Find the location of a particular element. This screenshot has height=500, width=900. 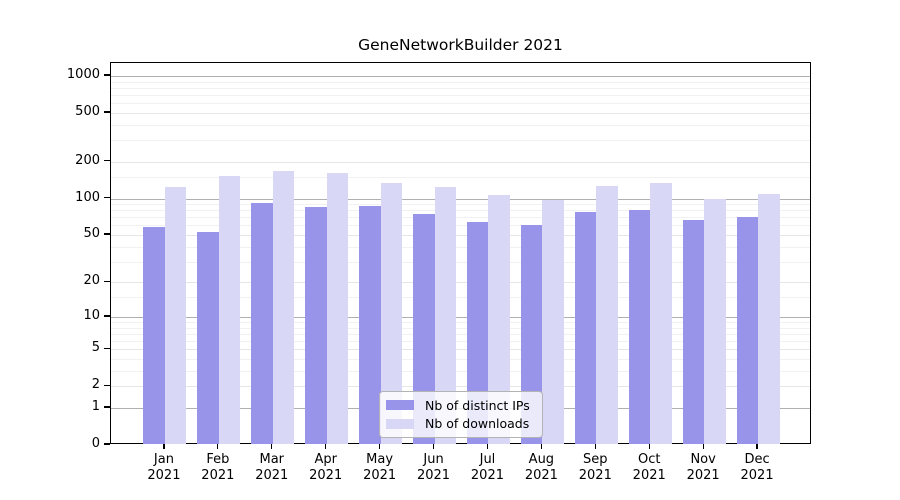

bar-downloads-jun is located at coordinates (445, 315).